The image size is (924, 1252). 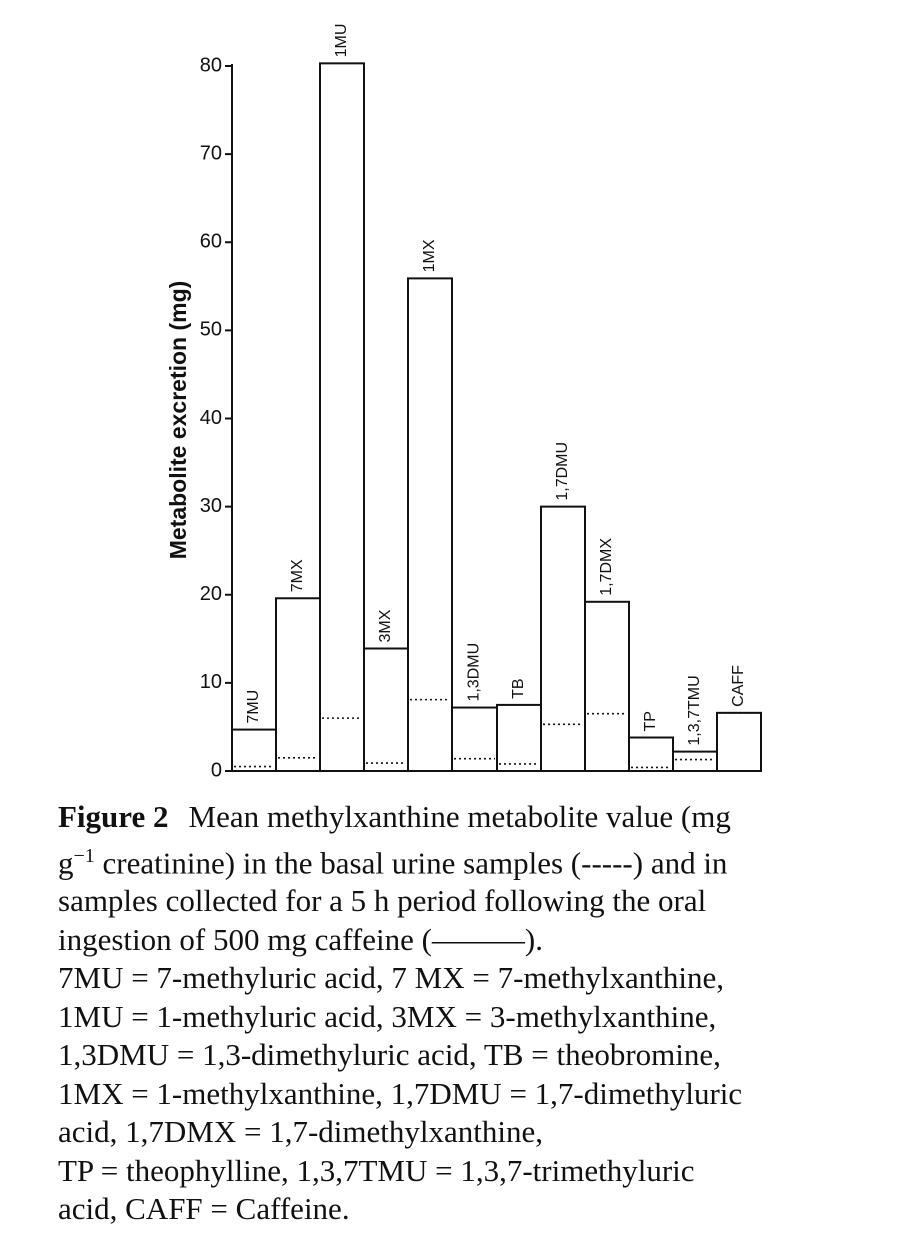 What do you see at coordinates (254, 750) in the screenshot?
I see `bar-7MU` at bounding box center [254, 750].